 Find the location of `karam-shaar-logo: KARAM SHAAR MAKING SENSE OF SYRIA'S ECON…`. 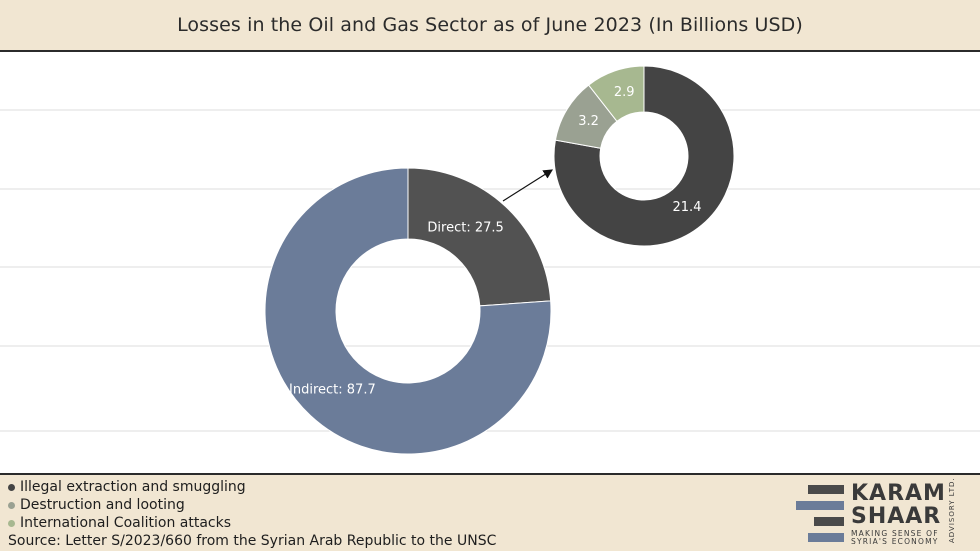

karam-shaar-logo: KARAM SHAAR MAKING SENSE OF SYRIA'S ECON… is located at coordinates (886, 513).